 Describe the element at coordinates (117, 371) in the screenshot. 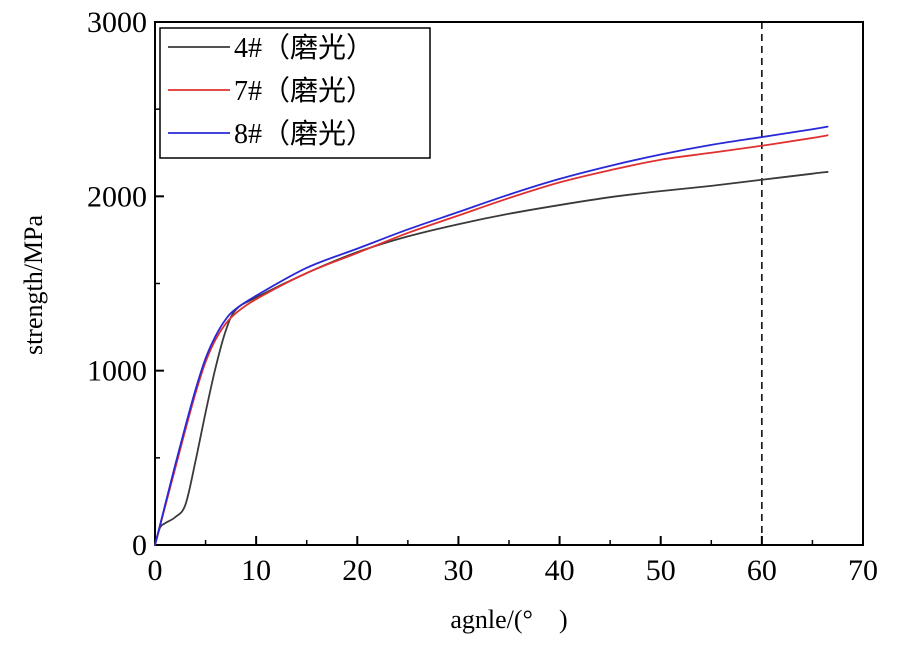

I see `y-tick-label: 1000` at that location.